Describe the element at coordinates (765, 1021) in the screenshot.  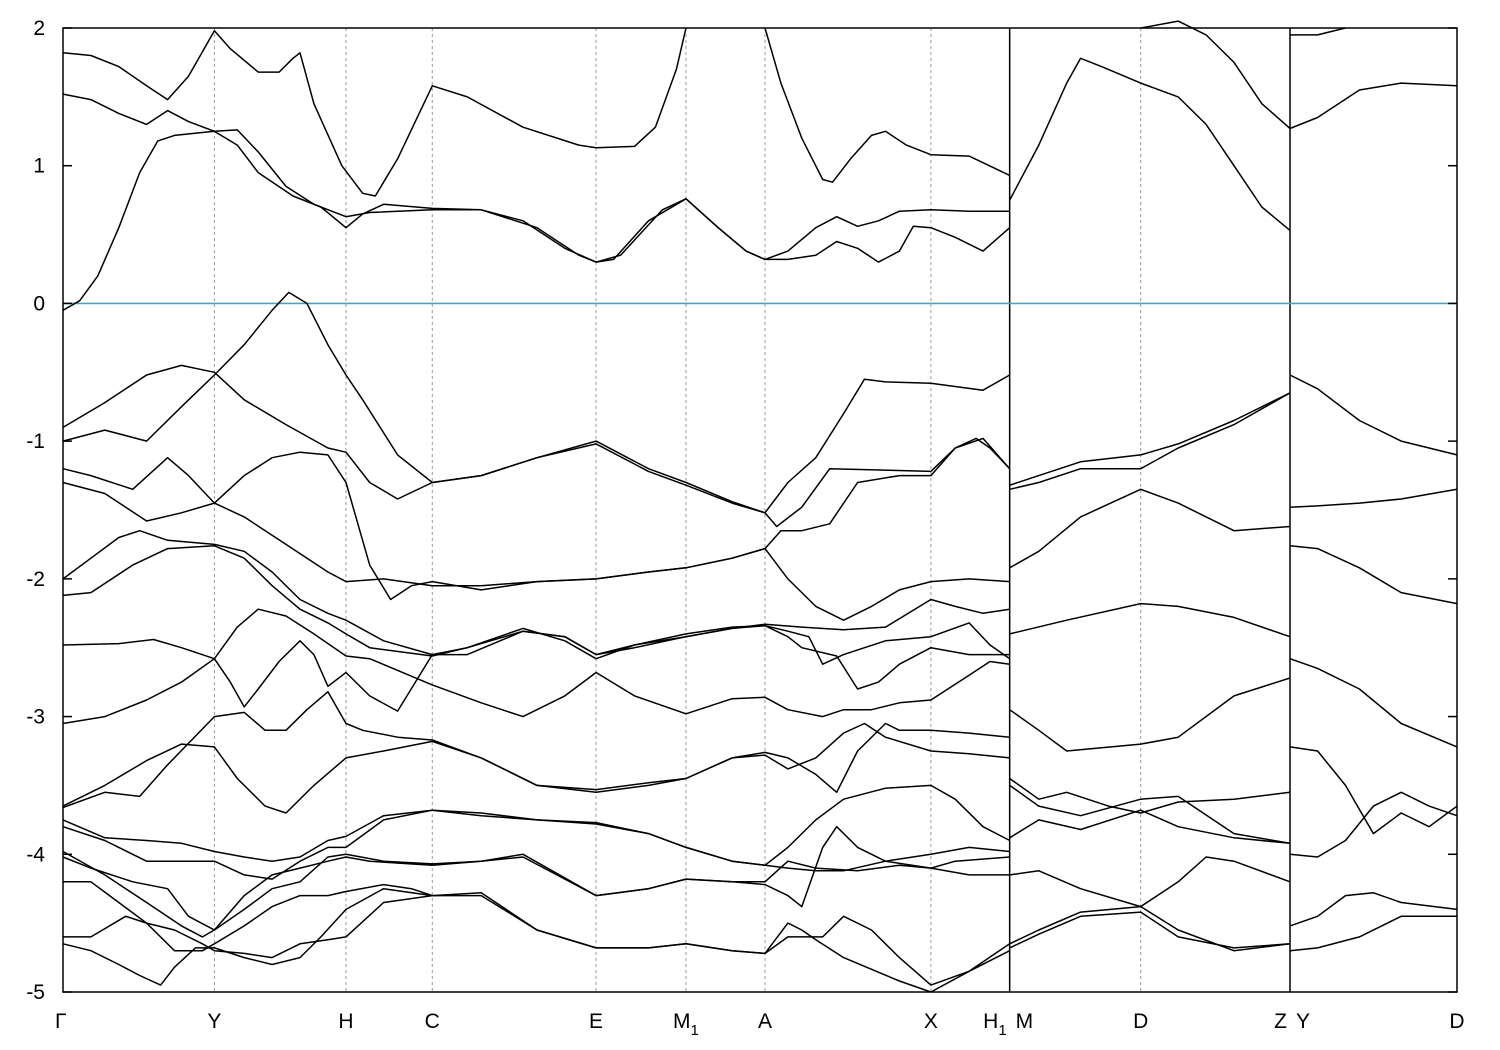
I see `kpoint-label: A` at that location.